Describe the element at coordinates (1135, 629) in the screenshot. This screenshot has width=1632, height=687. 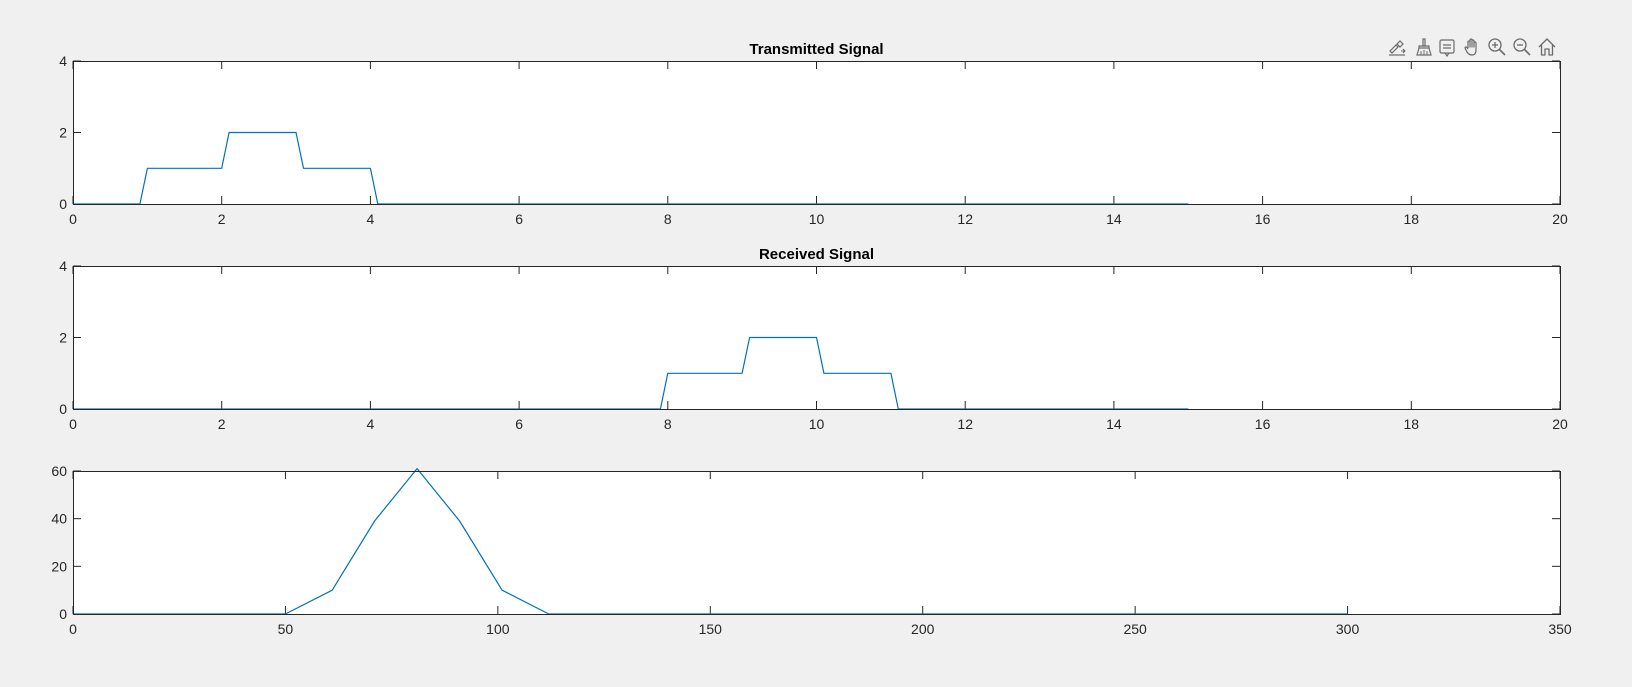
I see `x-tick-label: 250` at that location.